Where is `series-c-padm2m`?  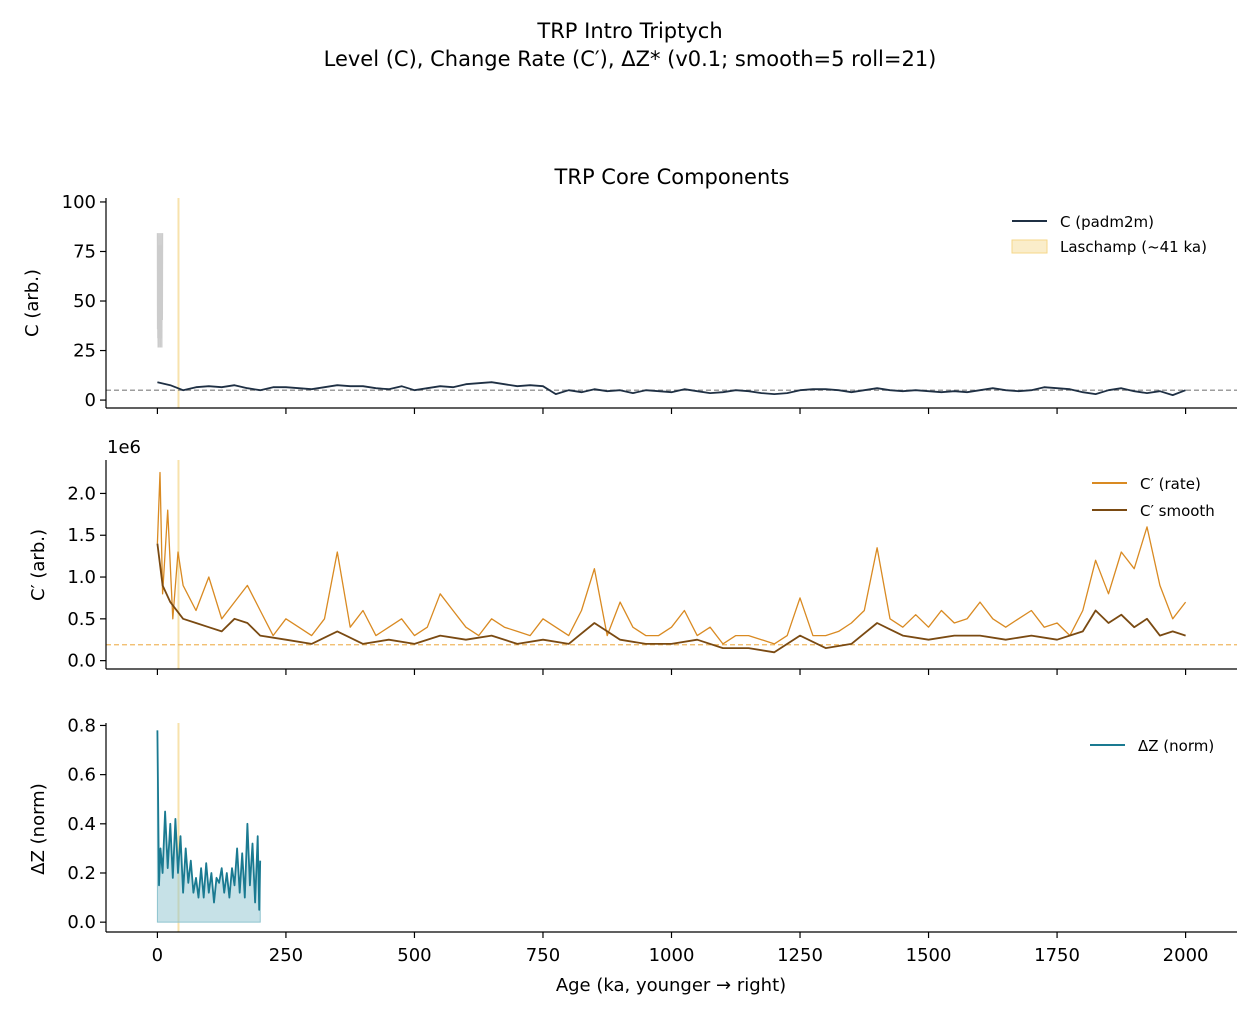 series-c-padm2m is located at coordinates (671, 388).